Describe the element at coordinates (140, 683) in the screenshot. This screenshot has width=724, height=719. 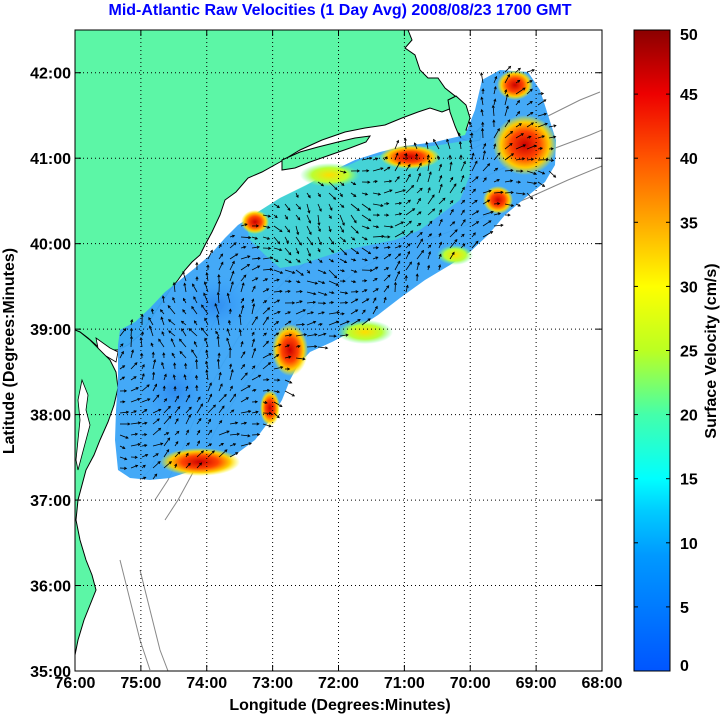
I see `x-tick-label: 75:00` at that location.